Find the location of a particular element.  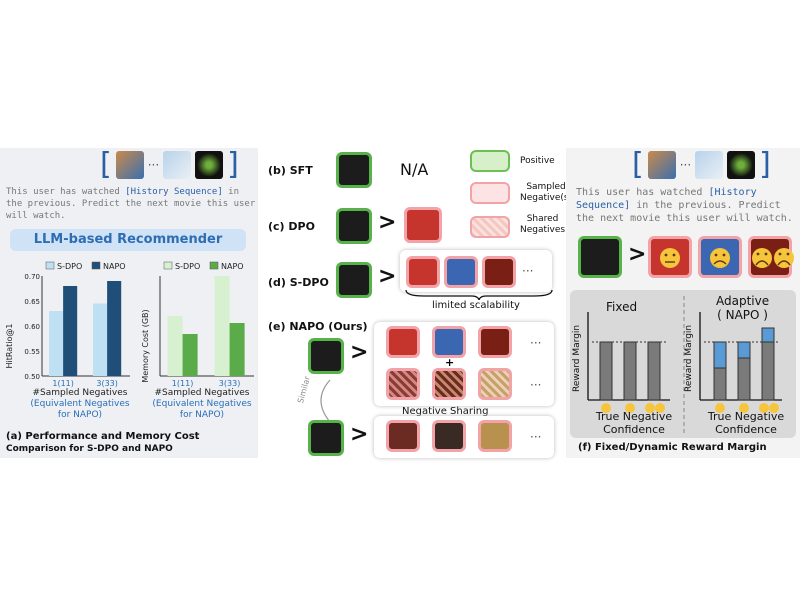

legend-sampled-line1: Sampled is located at coordinates (546, 187).